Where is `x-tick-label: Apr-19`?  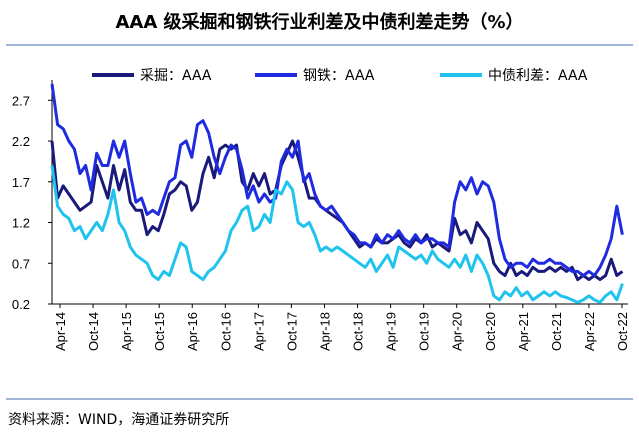
x-tick-label: Apr-19 is located at coordinates (391, 331).